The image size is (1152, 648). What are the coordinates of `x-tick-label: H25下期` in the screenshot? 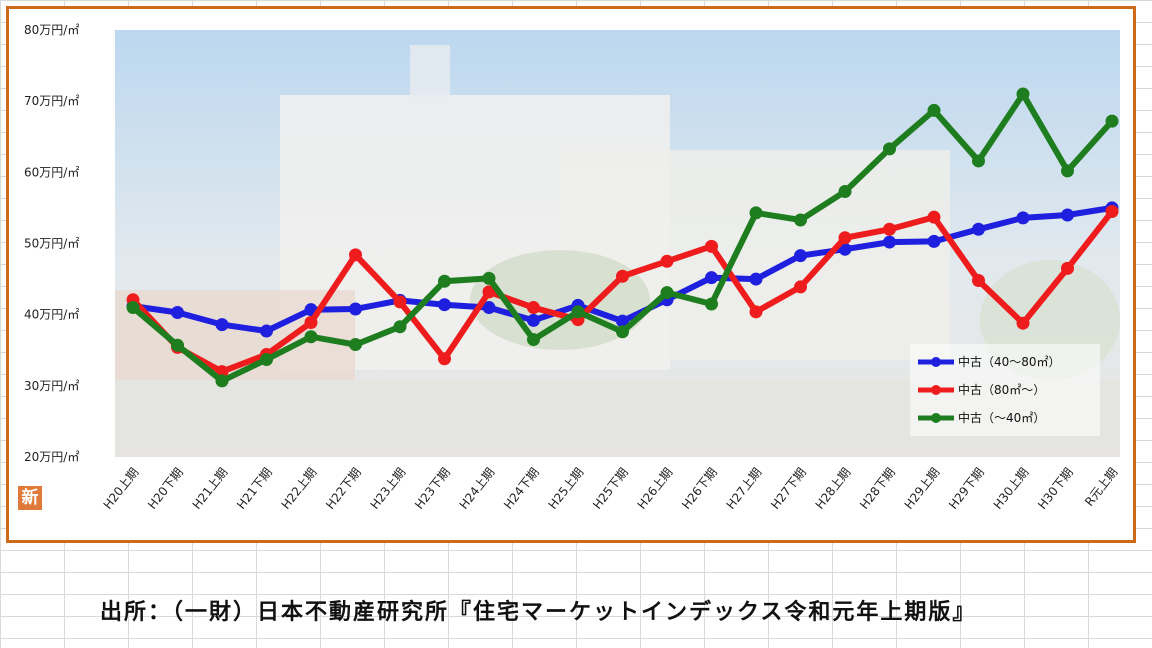 It's located at (610, 488).